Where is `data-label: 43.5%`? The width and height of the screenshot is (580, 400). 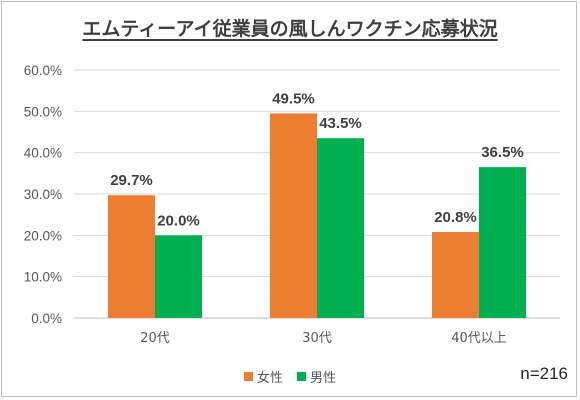
data-label: 43.5% is located at coordinates (340, 123).